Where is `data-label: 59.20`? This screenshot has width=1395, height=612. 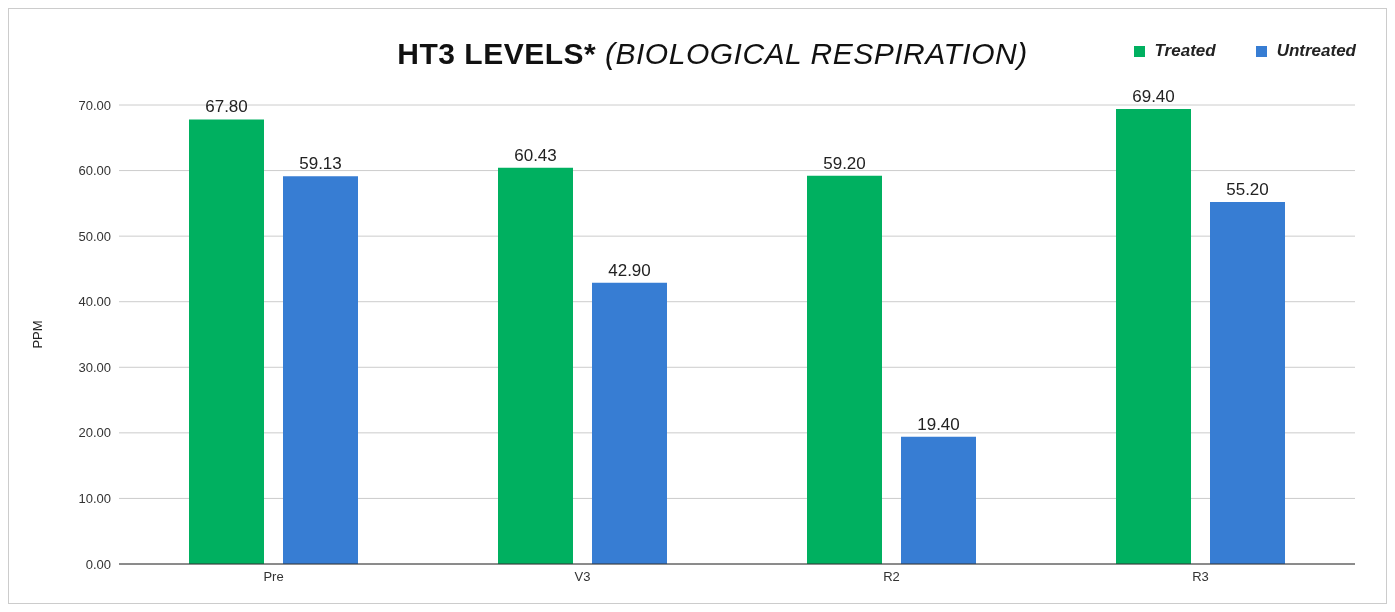
data-label: 59.20 is located at coordinates (844, 163).